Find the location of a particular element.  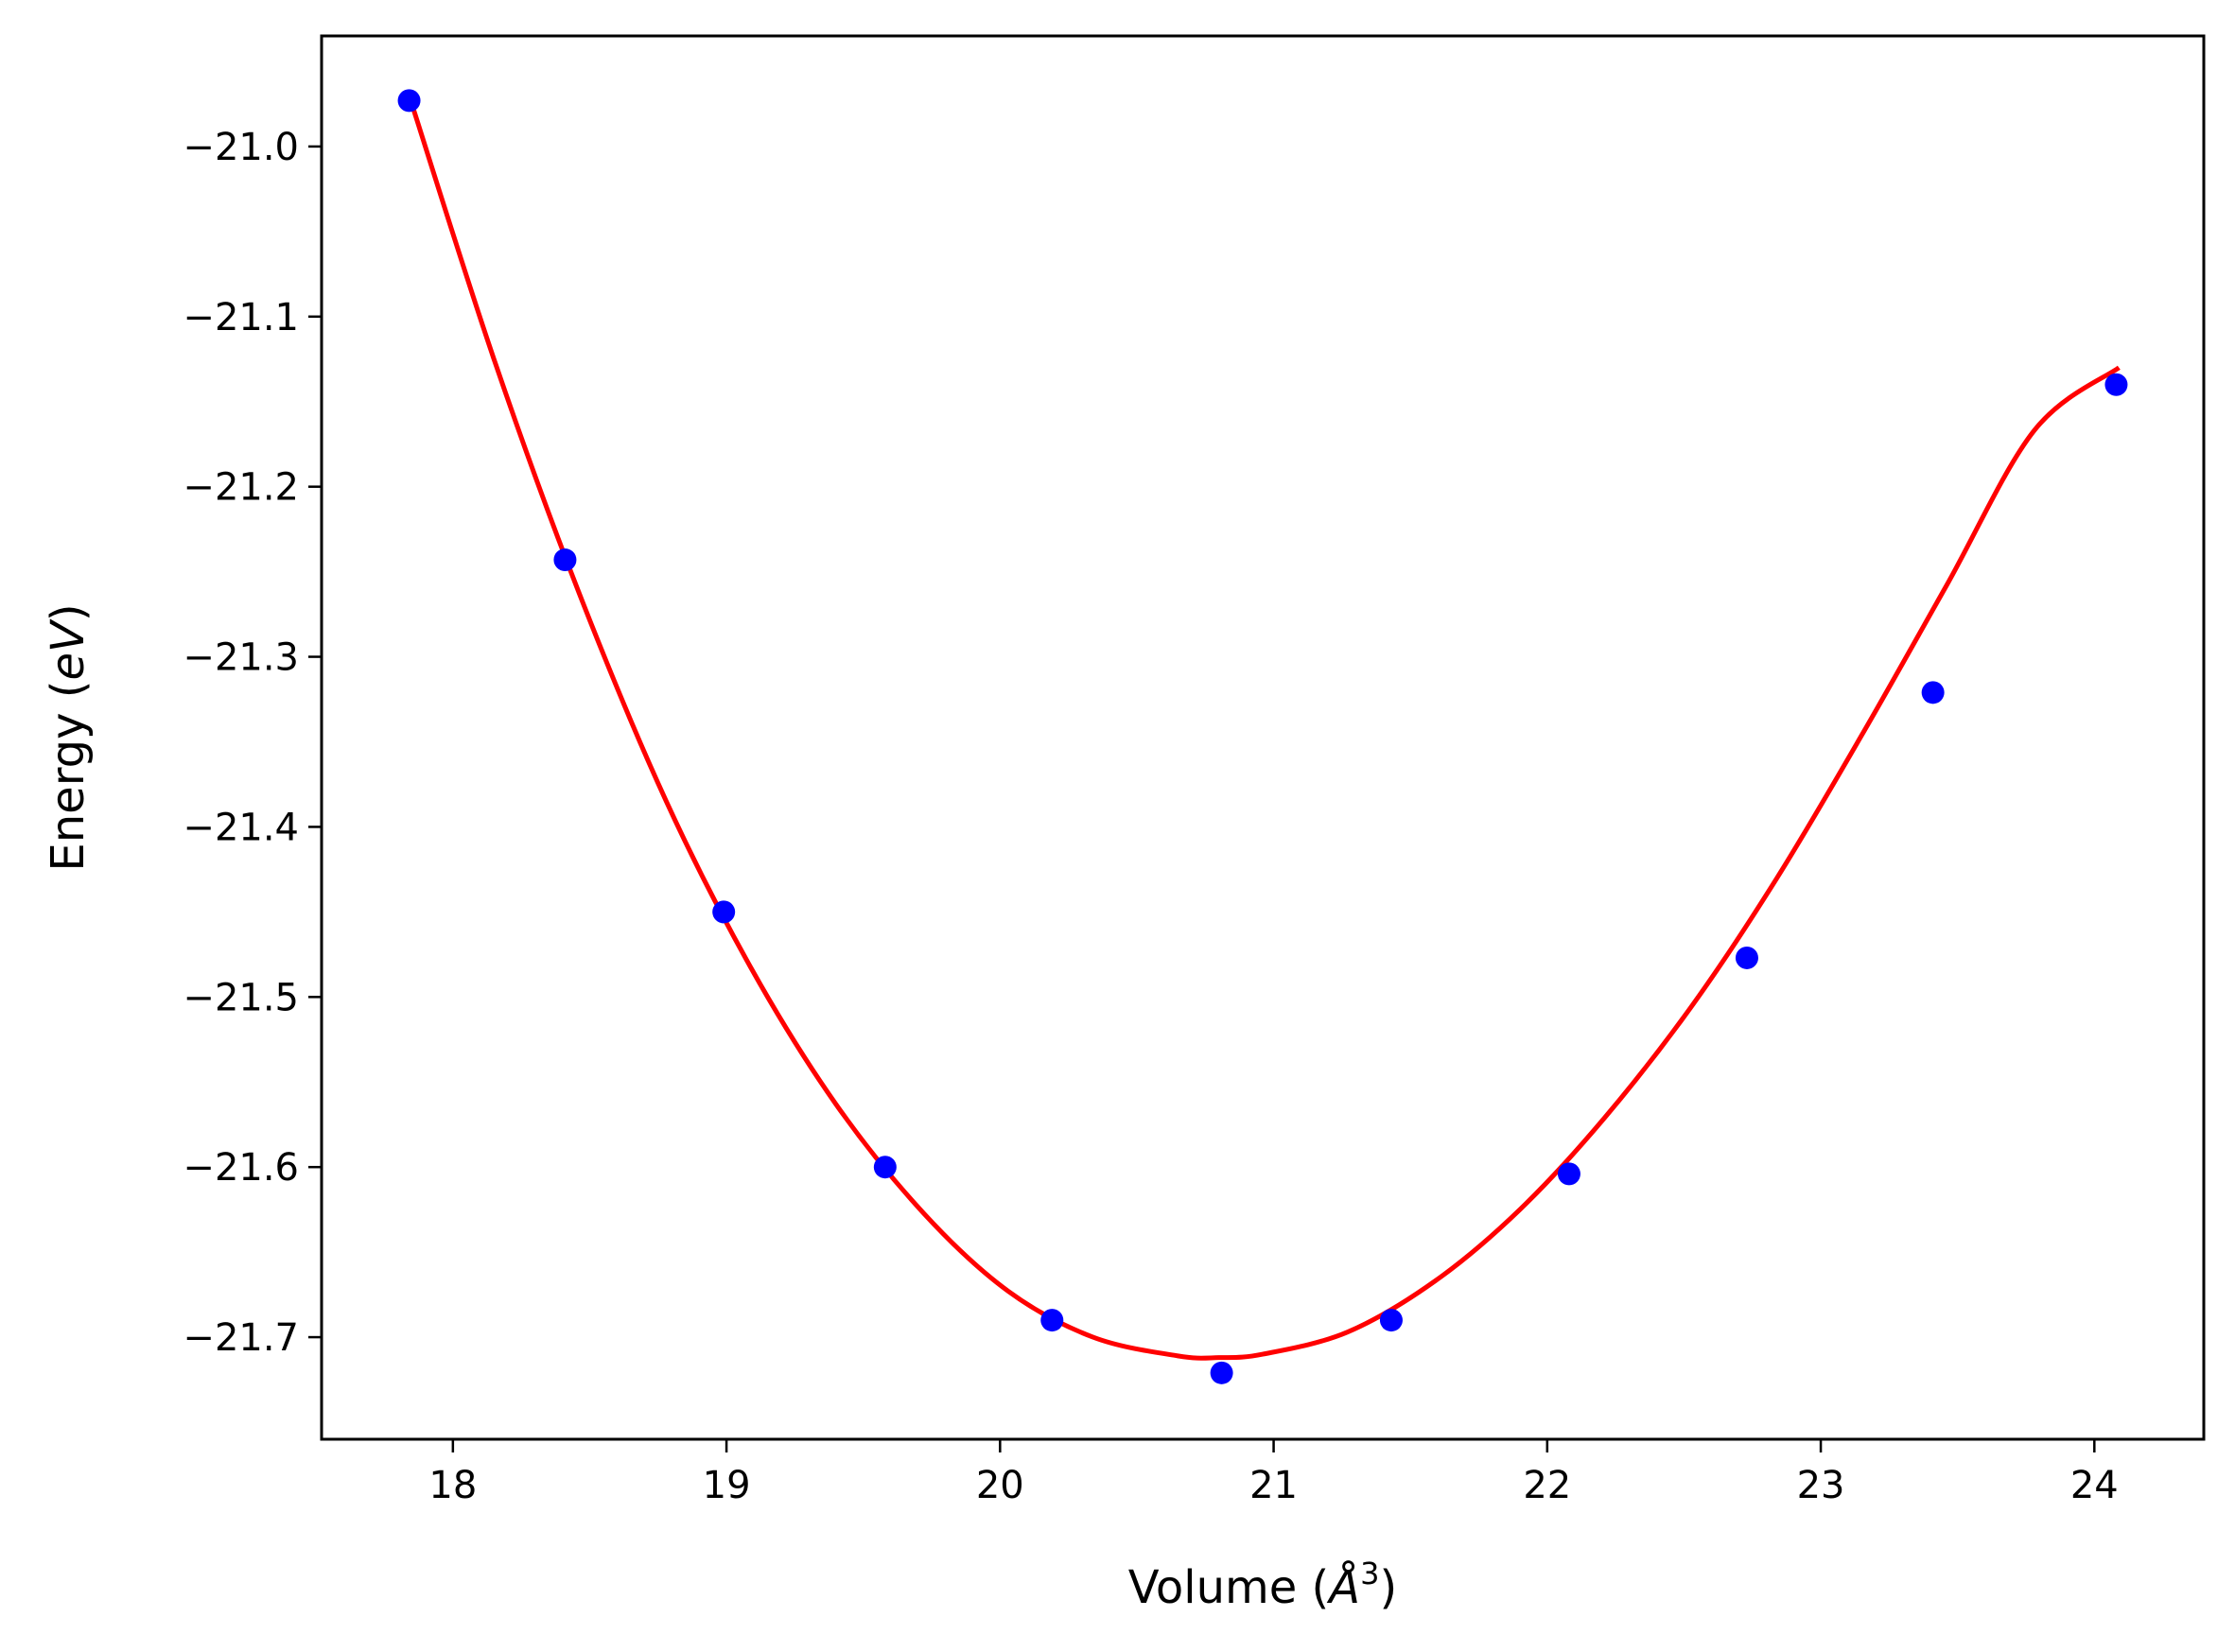

x-tick-label: 22 is located at coordinates (1547, 1486).